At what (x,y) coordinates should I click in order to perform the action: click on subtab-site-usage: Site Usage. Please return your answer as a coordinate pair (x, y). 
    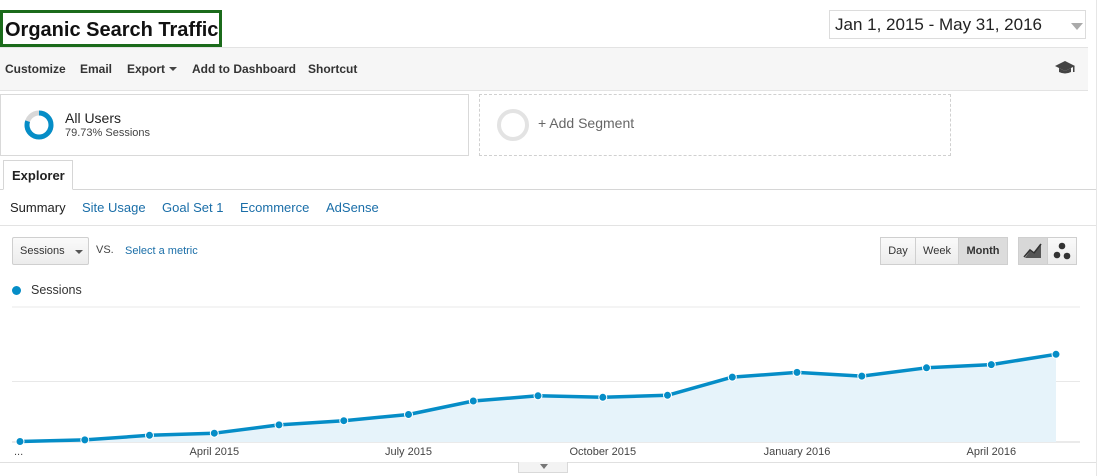
    Looking at the image, I should click on (114, 207).